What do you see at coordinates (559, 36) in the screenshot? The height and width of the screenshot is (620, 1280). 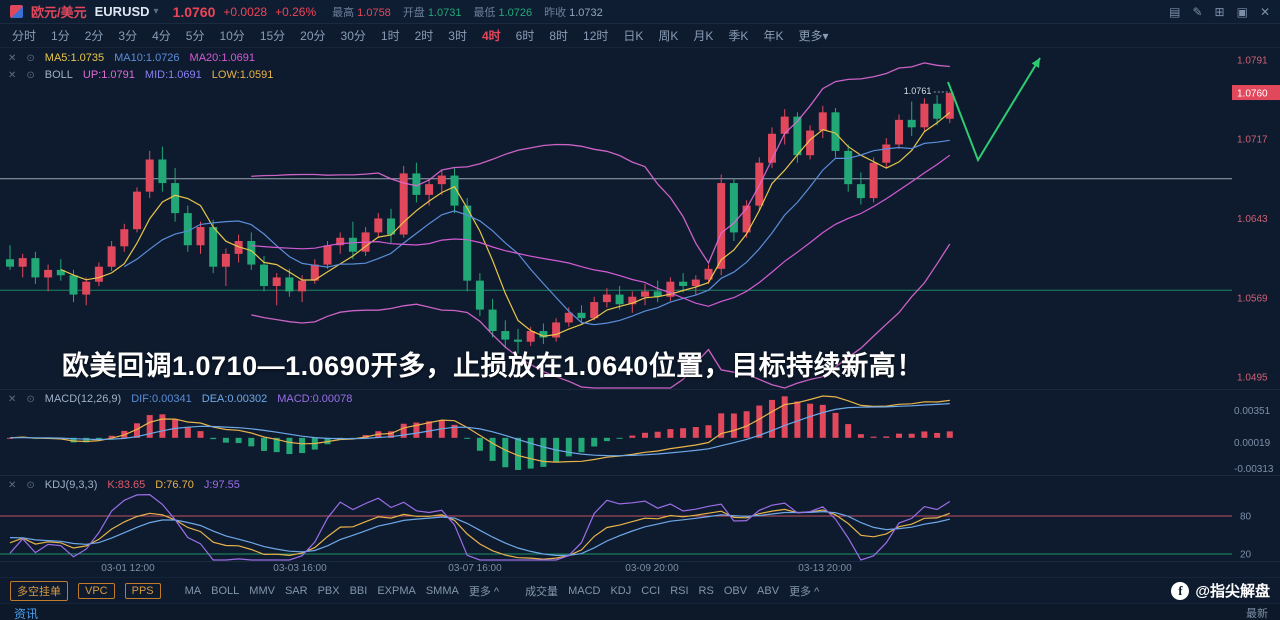 I see `timeframe-8时: 8时` at bounding box center [559, 36].